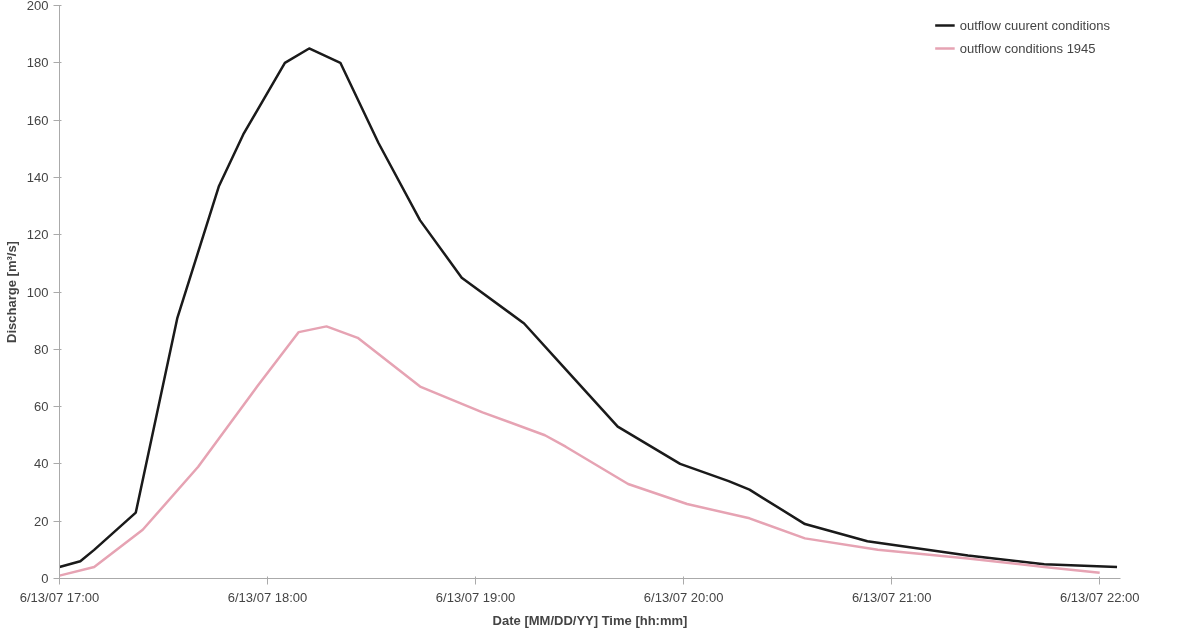 This screenshot has width=1188, height=639. Describe the element at coordinates (41, 464) in the screenshot. I see `y-tick-label: 40` at that location.